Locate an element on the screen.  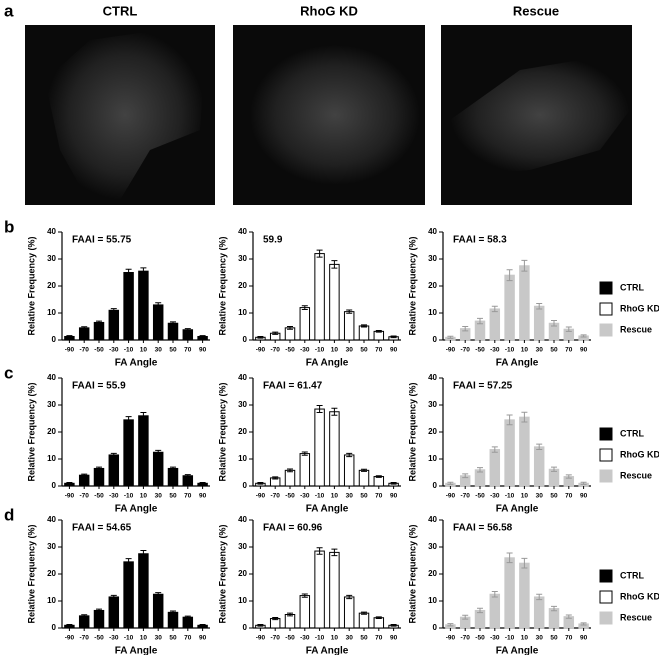
x-tick-label: -70 is located at coordinates (275, 496).